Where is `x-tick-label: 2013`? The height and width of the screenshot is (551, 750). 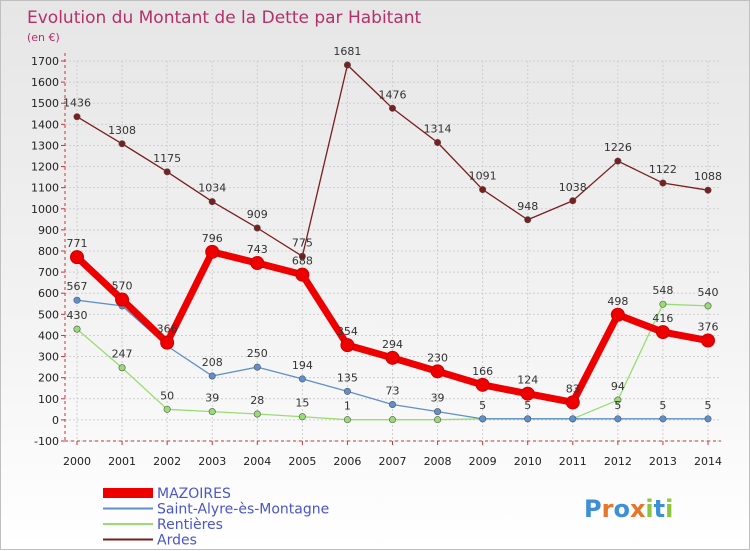
x-tick-label: 2013 is located at coordinates (663, 461).